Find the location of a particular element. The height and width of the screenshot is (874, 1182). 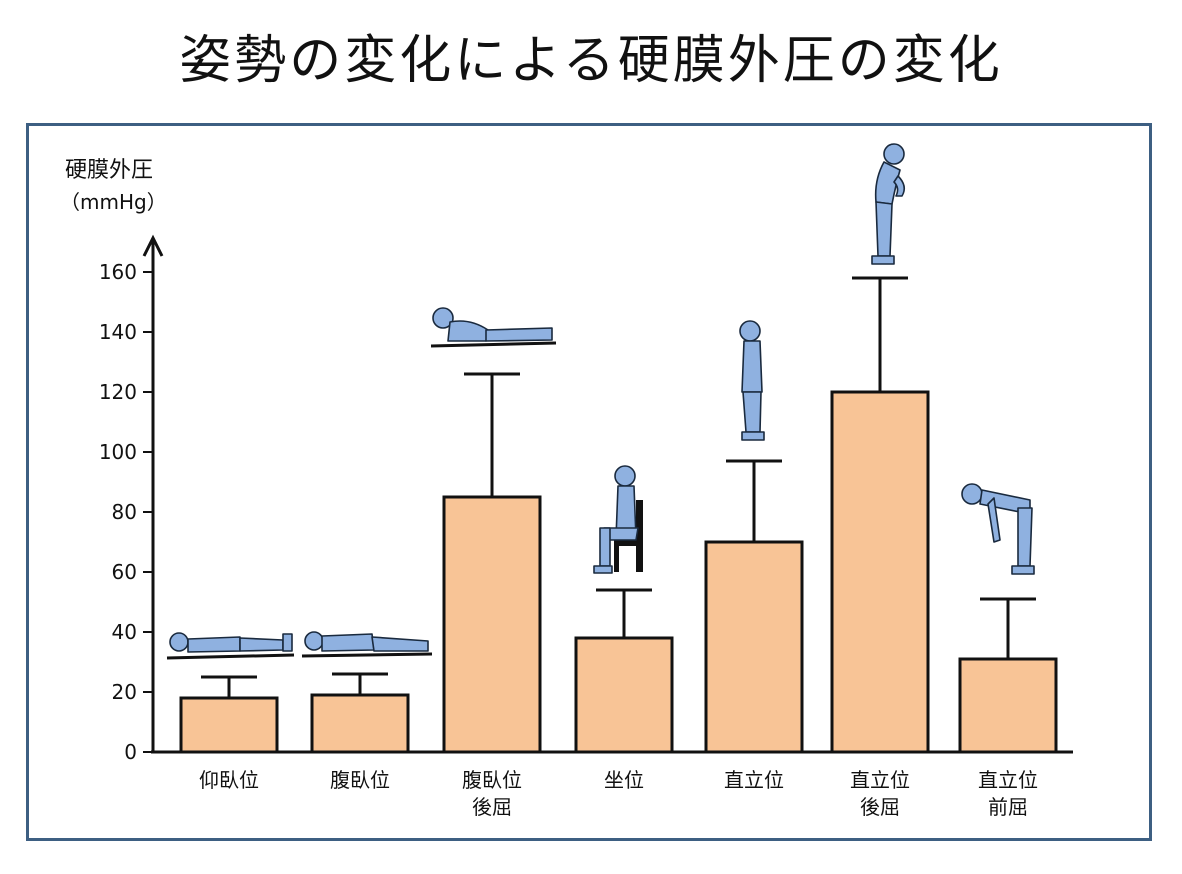

y-tick-label: 100 is located at coordinates (118, 452).